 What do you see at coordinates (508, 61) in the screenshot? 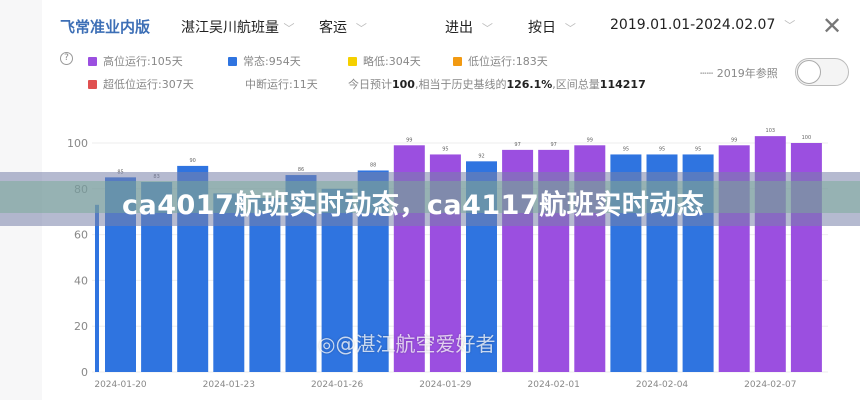
I see `legend-label: 低位运行:183天` at bounding box center [508, 61].